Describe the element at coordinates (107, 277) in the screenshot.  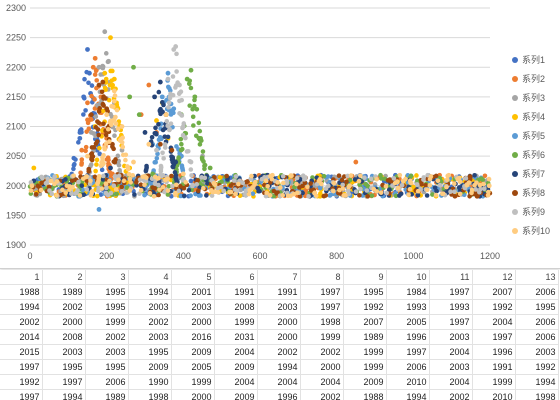
I see `table-cell: 3` at that location.